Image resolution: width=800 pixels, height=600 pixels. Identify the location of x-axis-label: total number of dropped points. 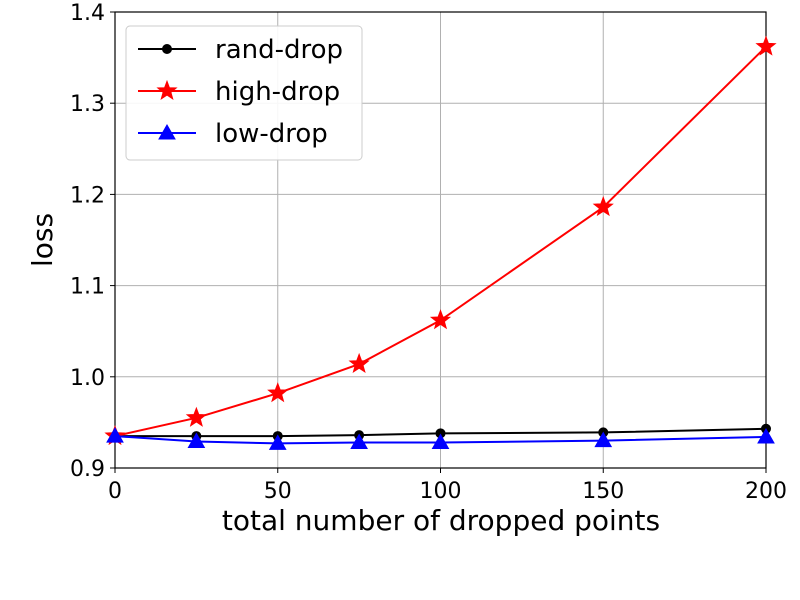
(441, 520).